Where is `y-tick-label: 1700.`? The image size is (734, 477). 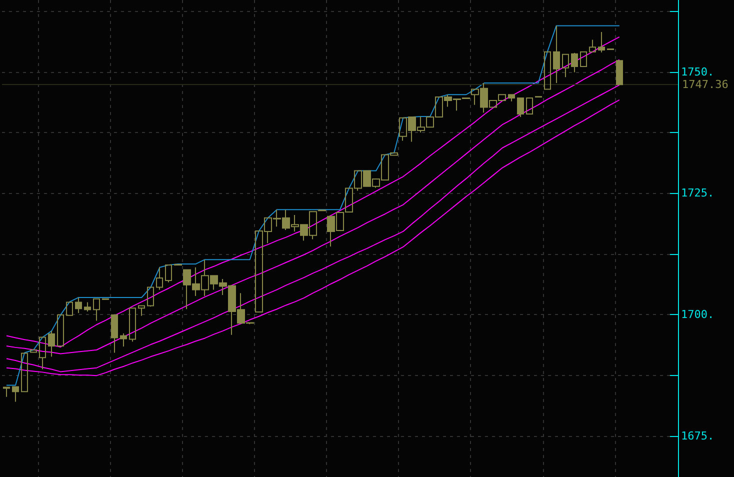 y-tick-label: 1700. is located at coordinates (697, 314).